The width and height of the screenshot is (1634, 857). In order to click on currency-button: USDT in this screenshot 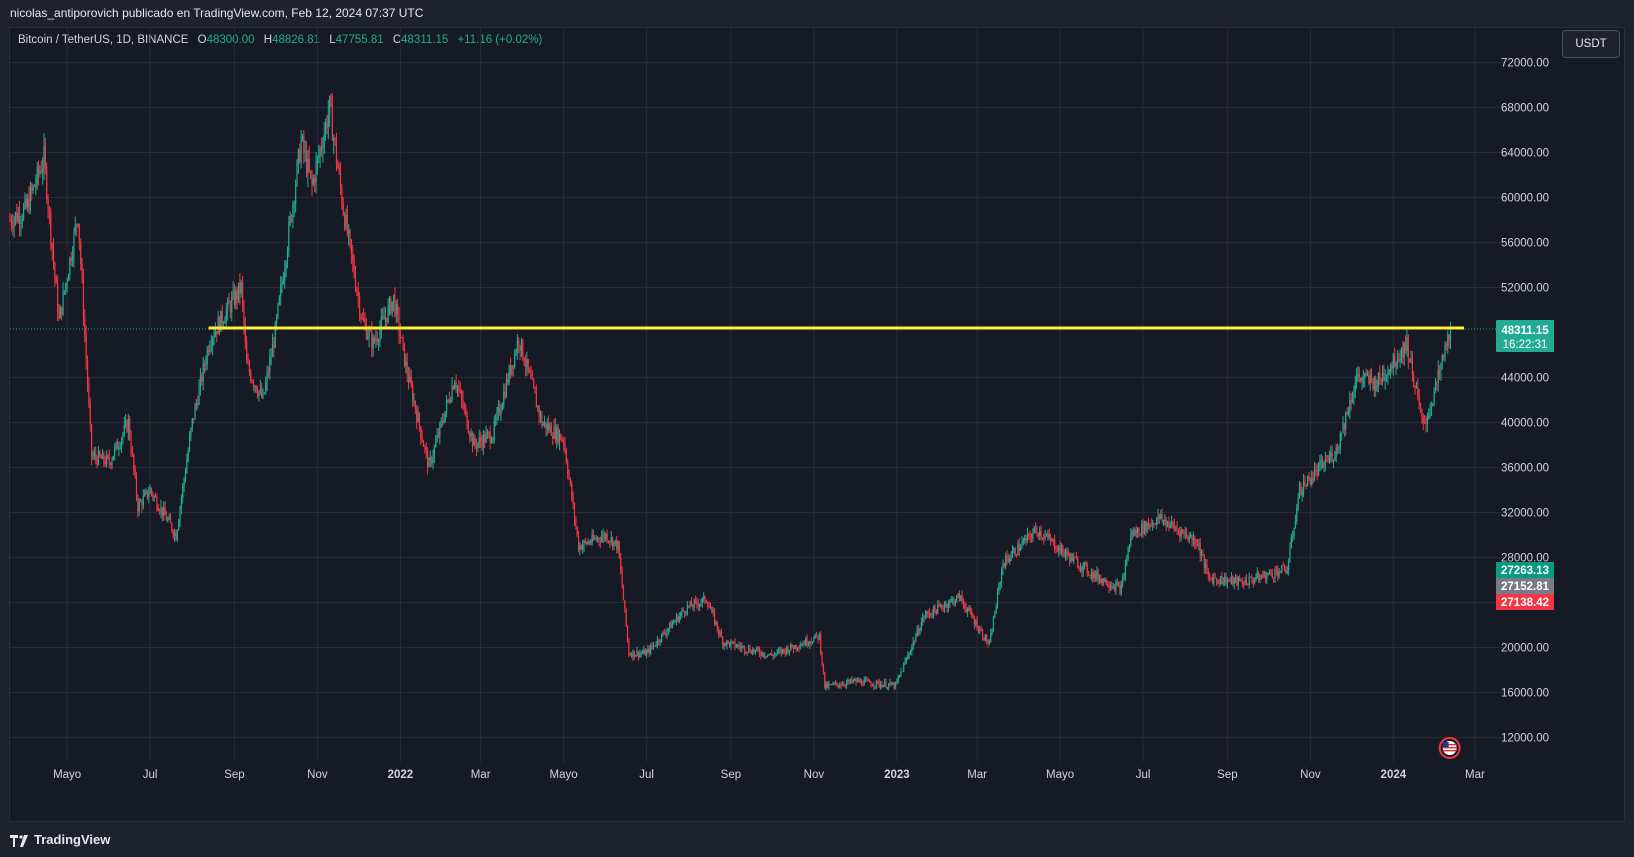, I will do `click(1591, 44)`.